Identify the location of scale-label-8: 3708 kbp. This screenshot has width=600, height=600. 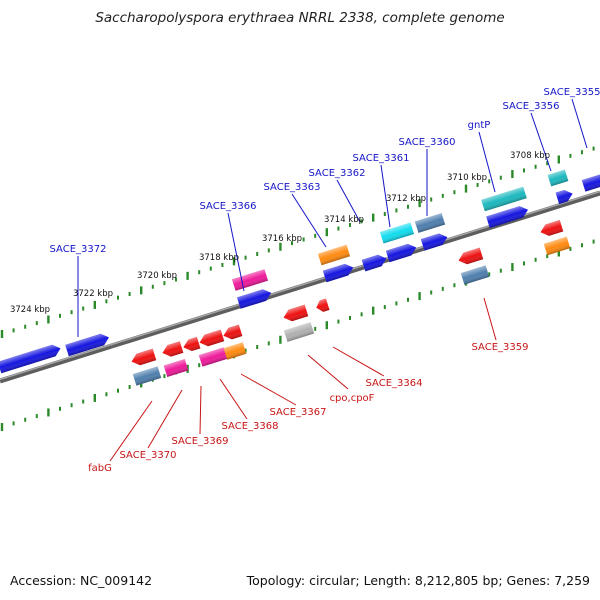
(530, 156).